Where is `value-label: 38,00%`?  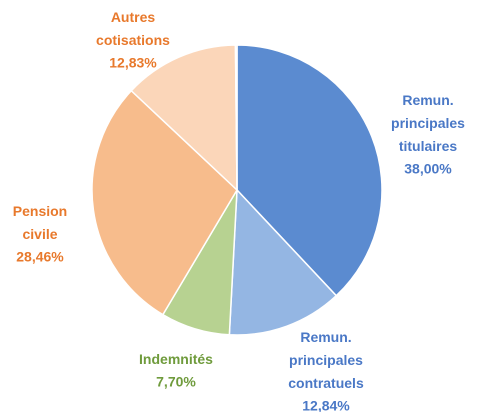 value-label: 38,00% is located at coordinates (428, 169).